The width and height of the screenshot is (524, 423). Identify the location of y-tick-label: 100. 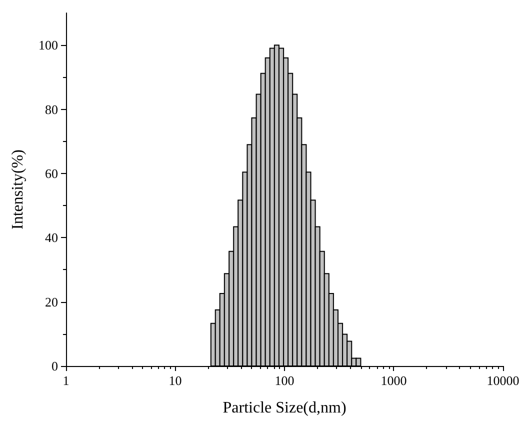
(48, 45).